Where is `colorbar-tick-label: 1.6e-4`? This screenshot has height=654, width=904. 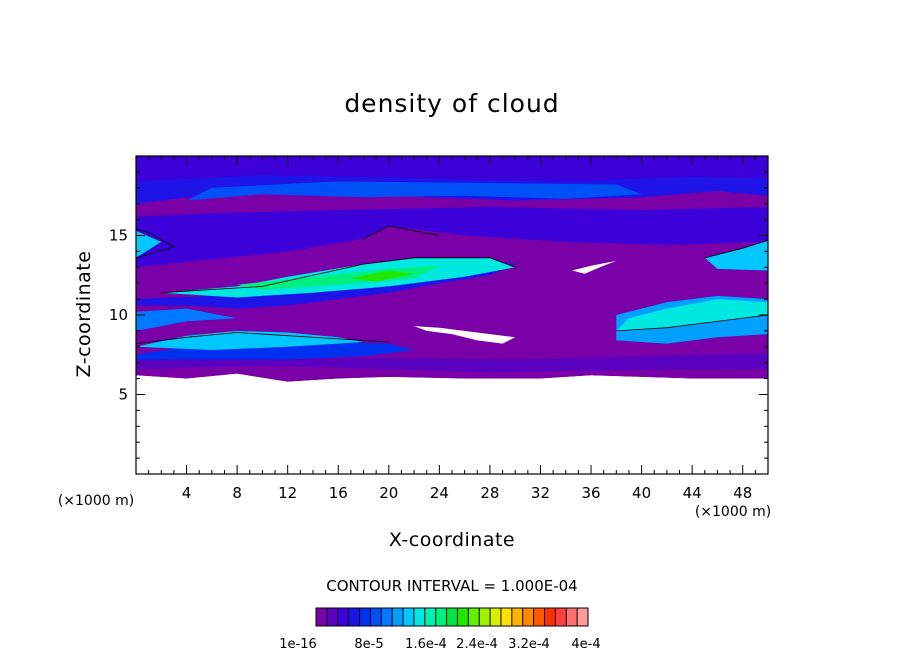 colorbar-tick-label: 1.6e-4 is located at coordinates (426, 644).